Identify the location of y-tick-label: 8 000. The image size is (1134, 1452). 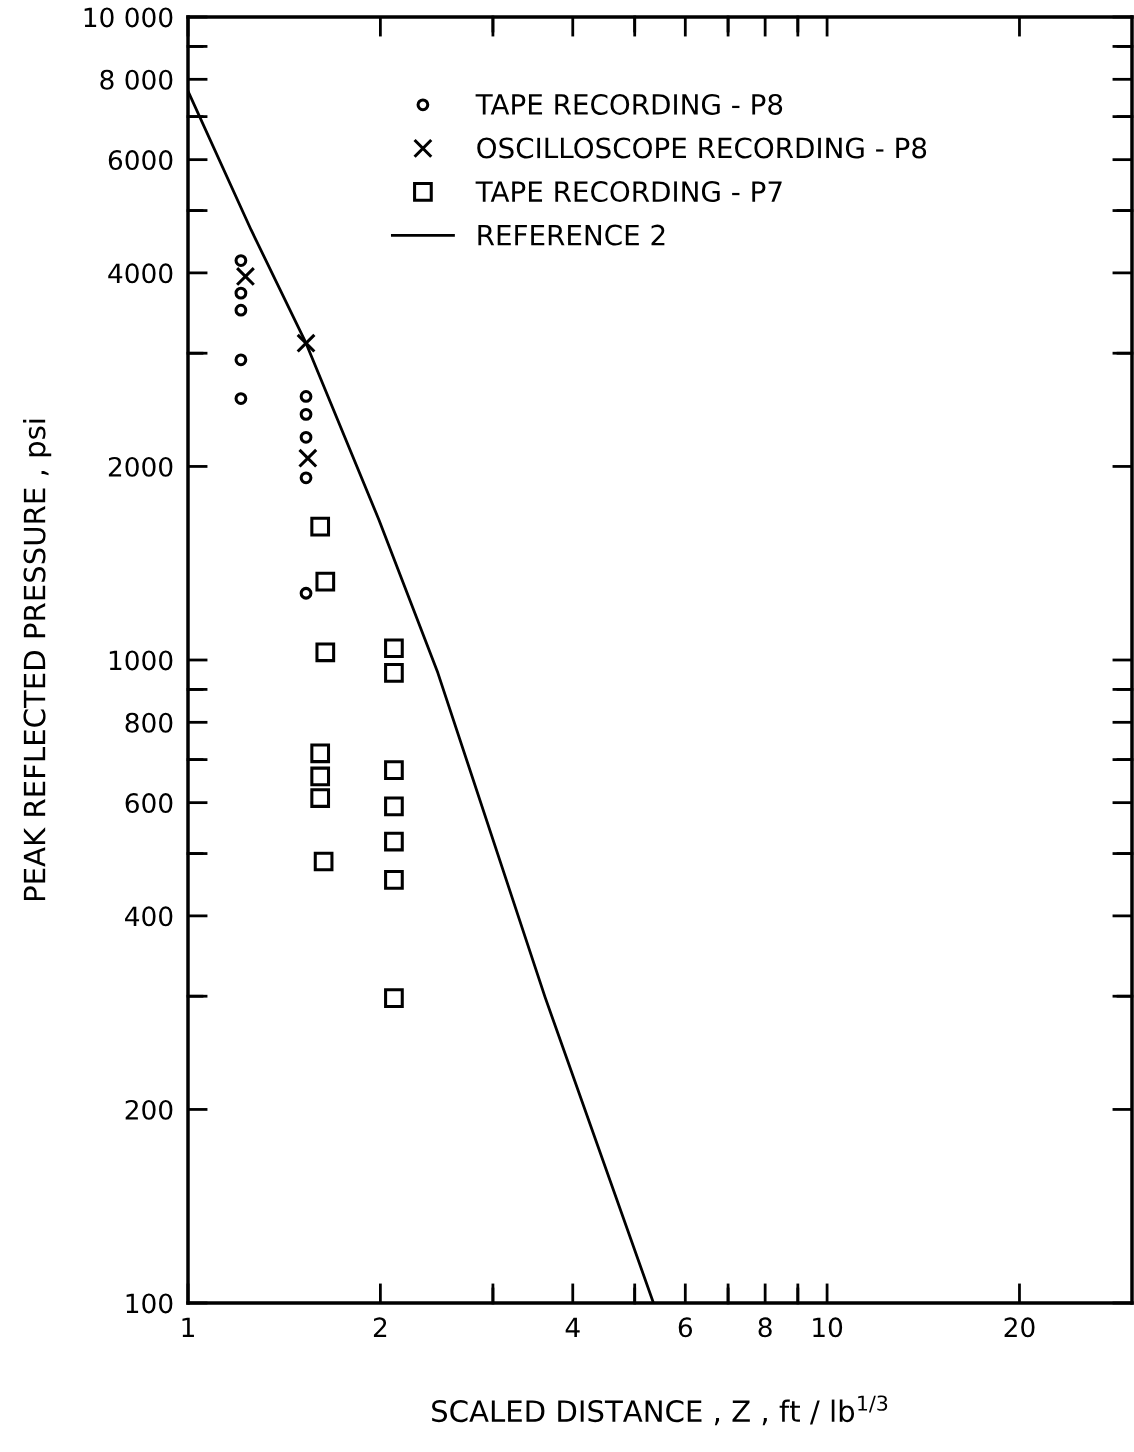
(136, 79).